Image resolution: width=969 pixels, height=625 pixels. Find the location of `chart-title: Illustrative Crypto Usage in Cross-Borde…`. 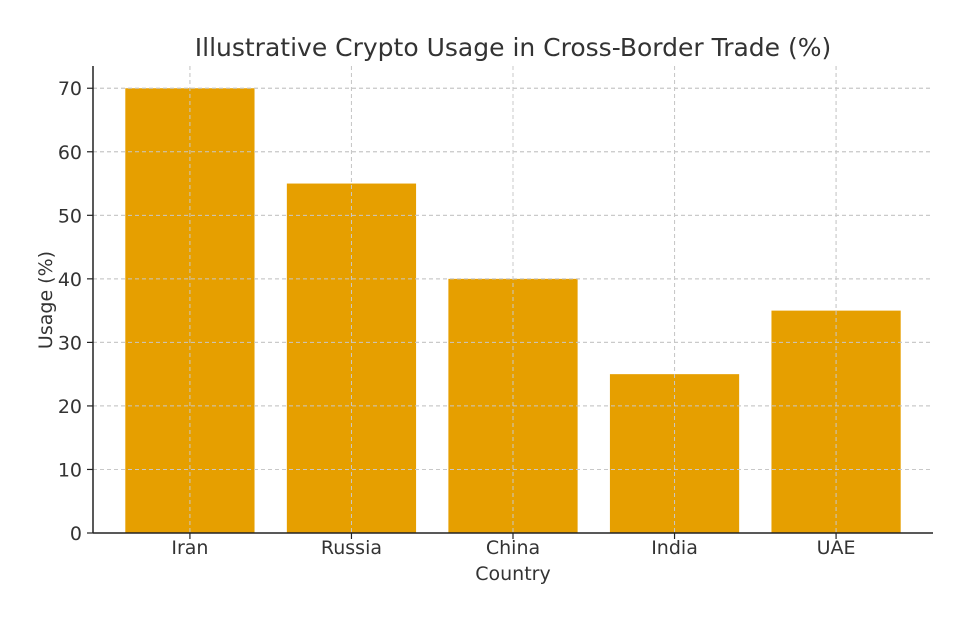

chart-title: Illustrative Crypto Usage in Cross-Borde… is located at coordinates (513, 47).